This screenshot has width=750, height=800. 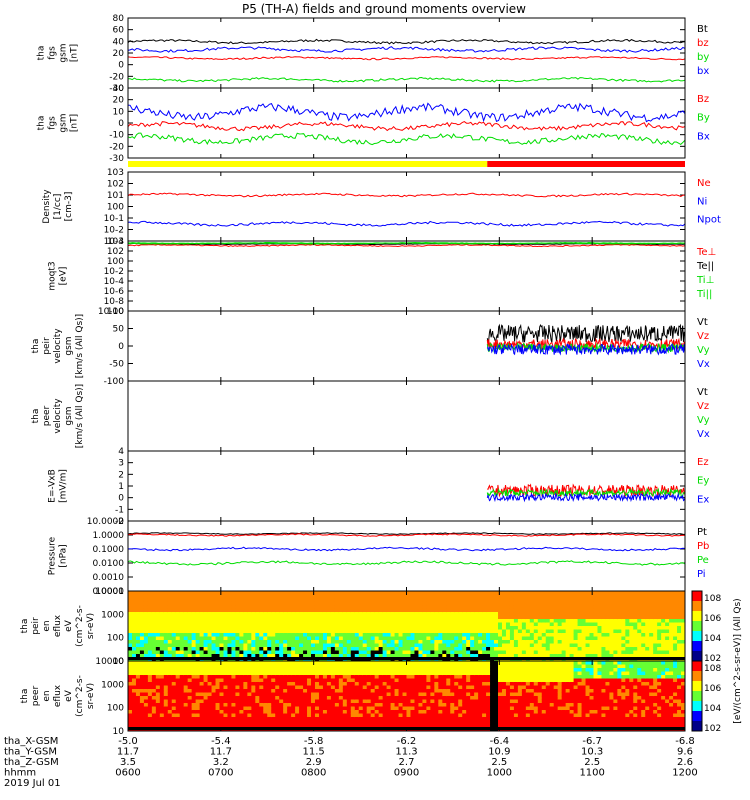 What do you see at coordinates (703, 136) in the screenshot?
I see `legend-entry-Bx: Bx` at bounding box center [703, 136].